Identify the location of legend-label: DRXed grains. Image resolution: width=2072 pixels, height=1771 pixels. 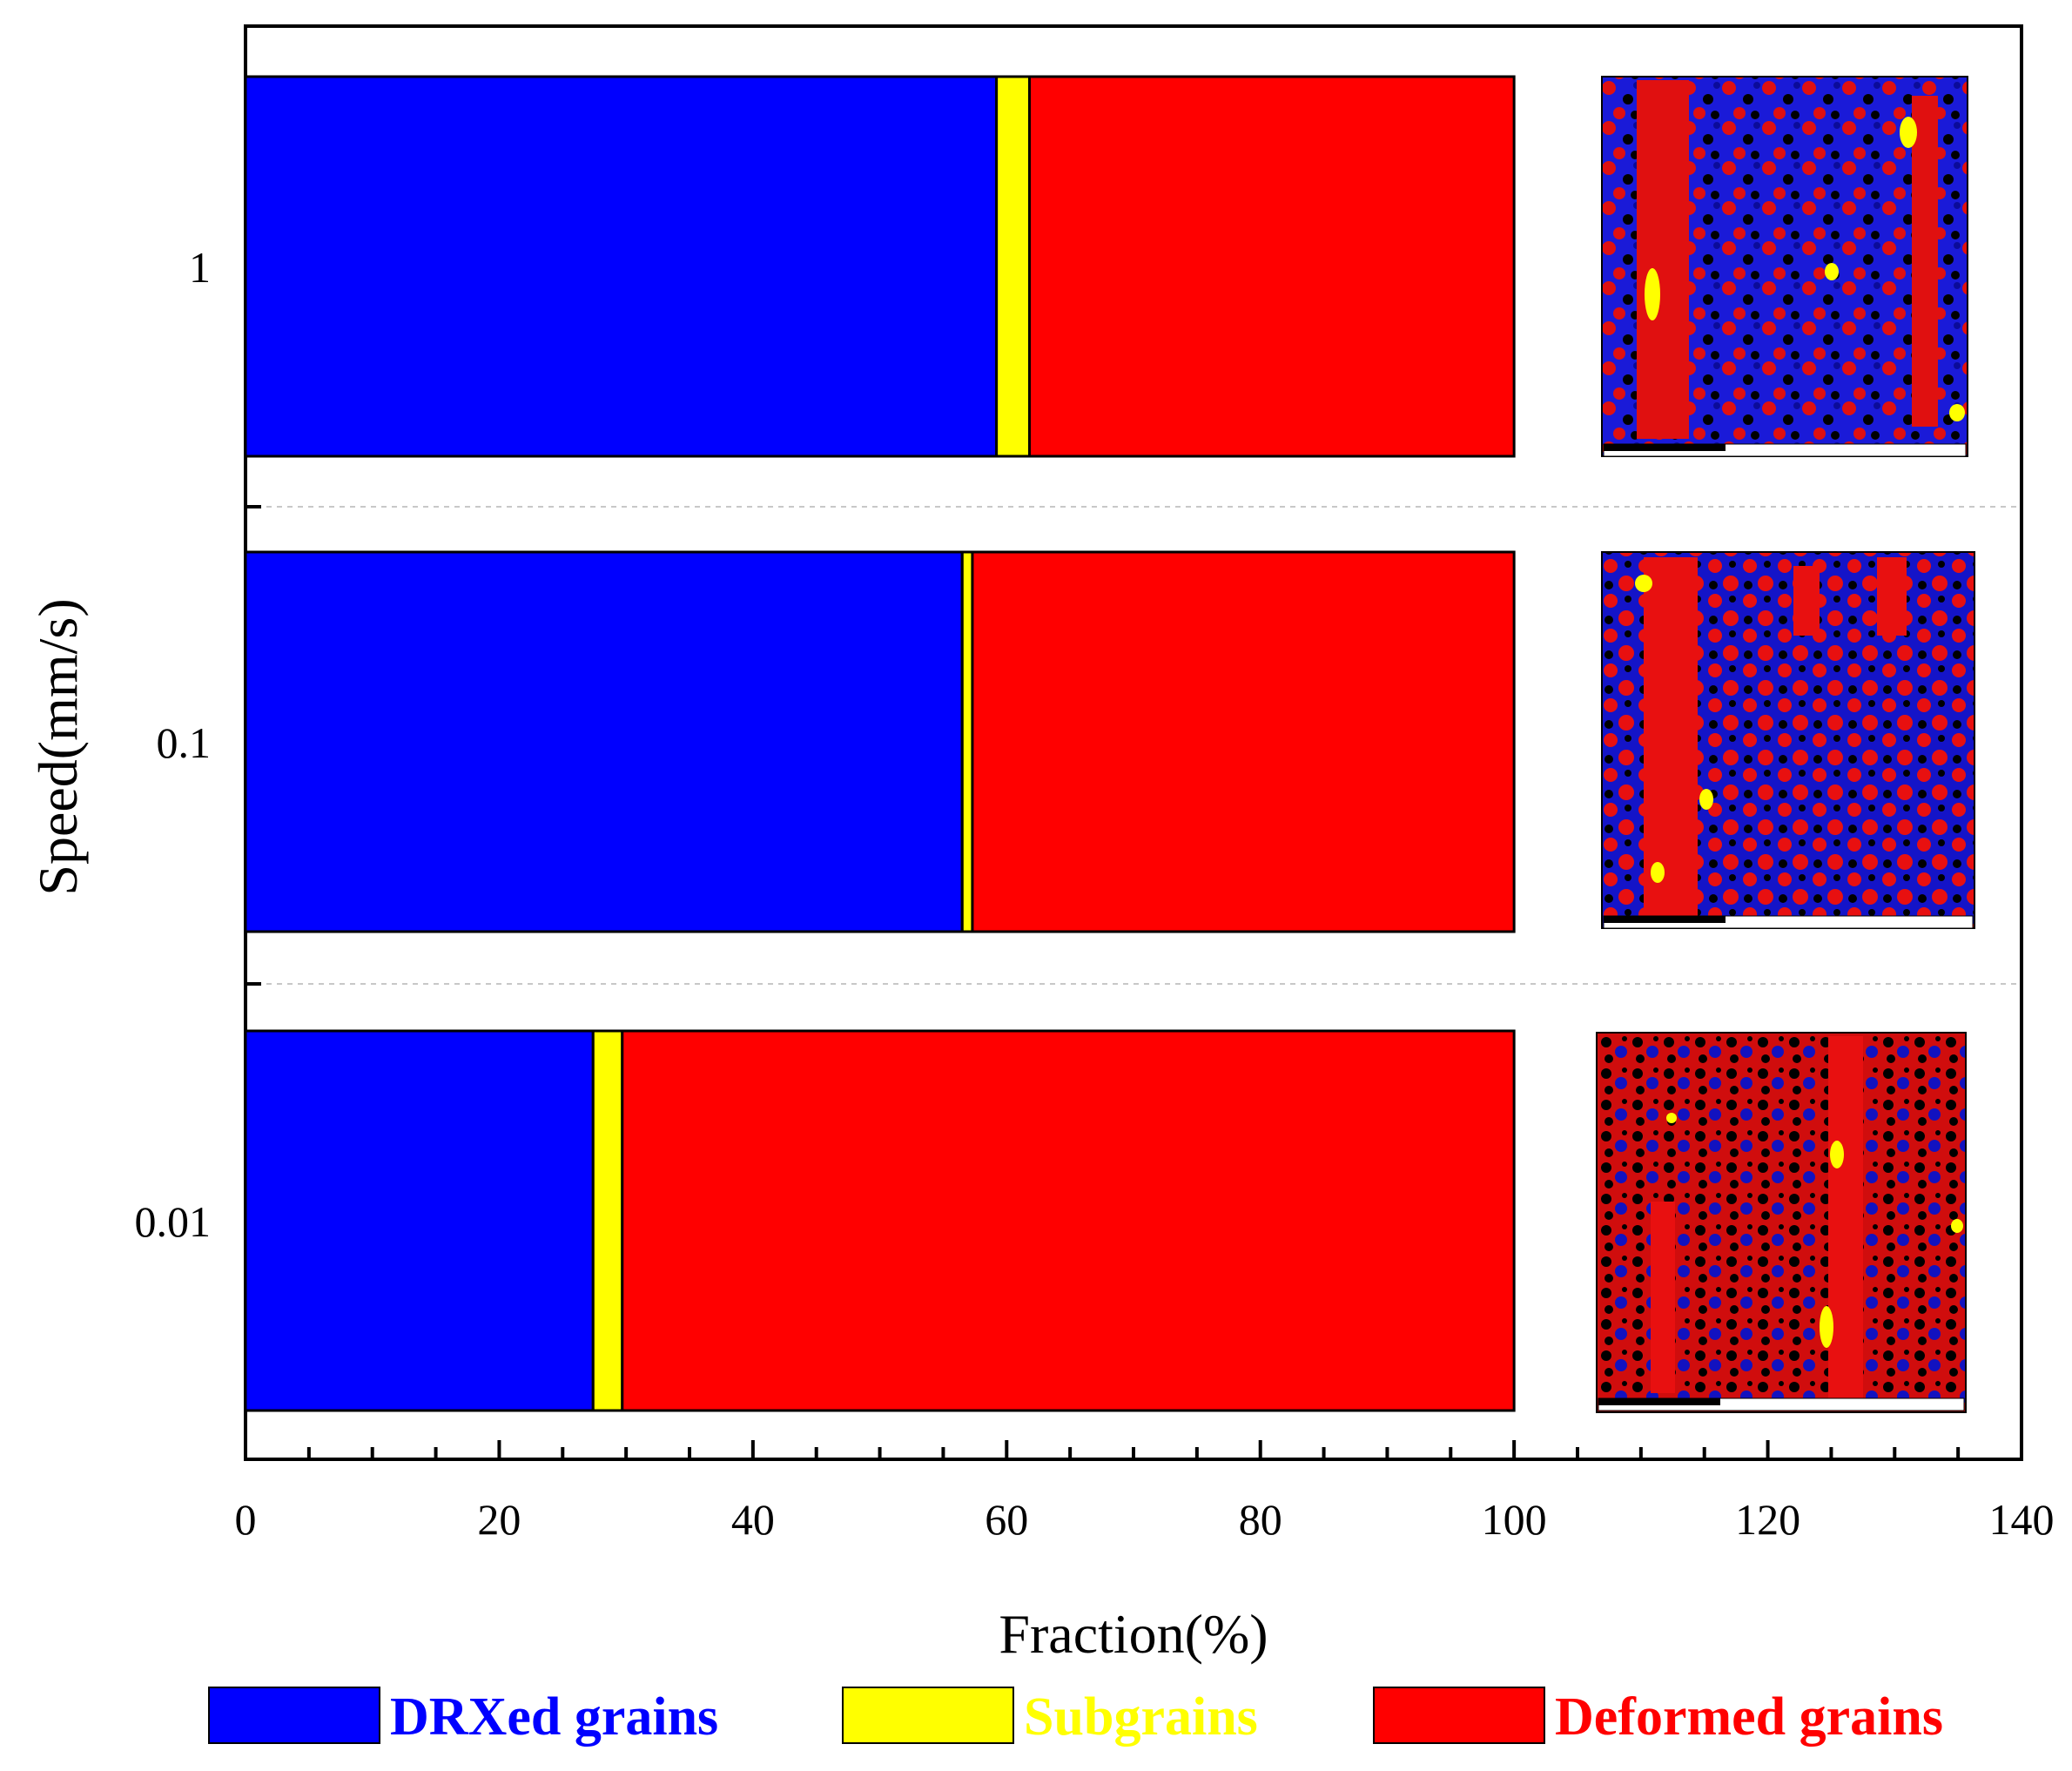
(554, 1717).